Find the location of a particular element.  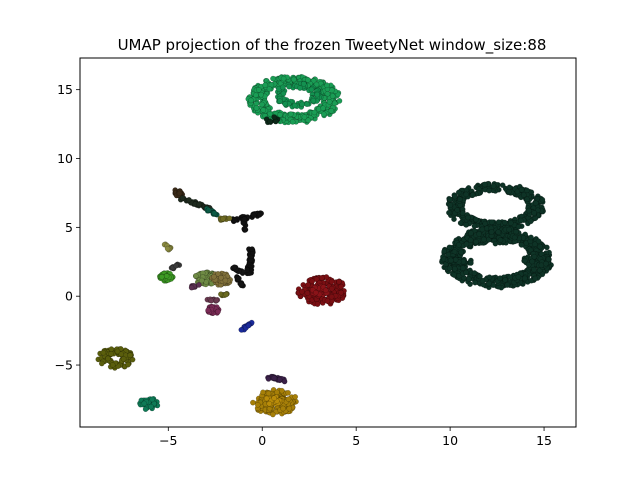

y-tick-label: 10 is located at coordinates (65, 158).